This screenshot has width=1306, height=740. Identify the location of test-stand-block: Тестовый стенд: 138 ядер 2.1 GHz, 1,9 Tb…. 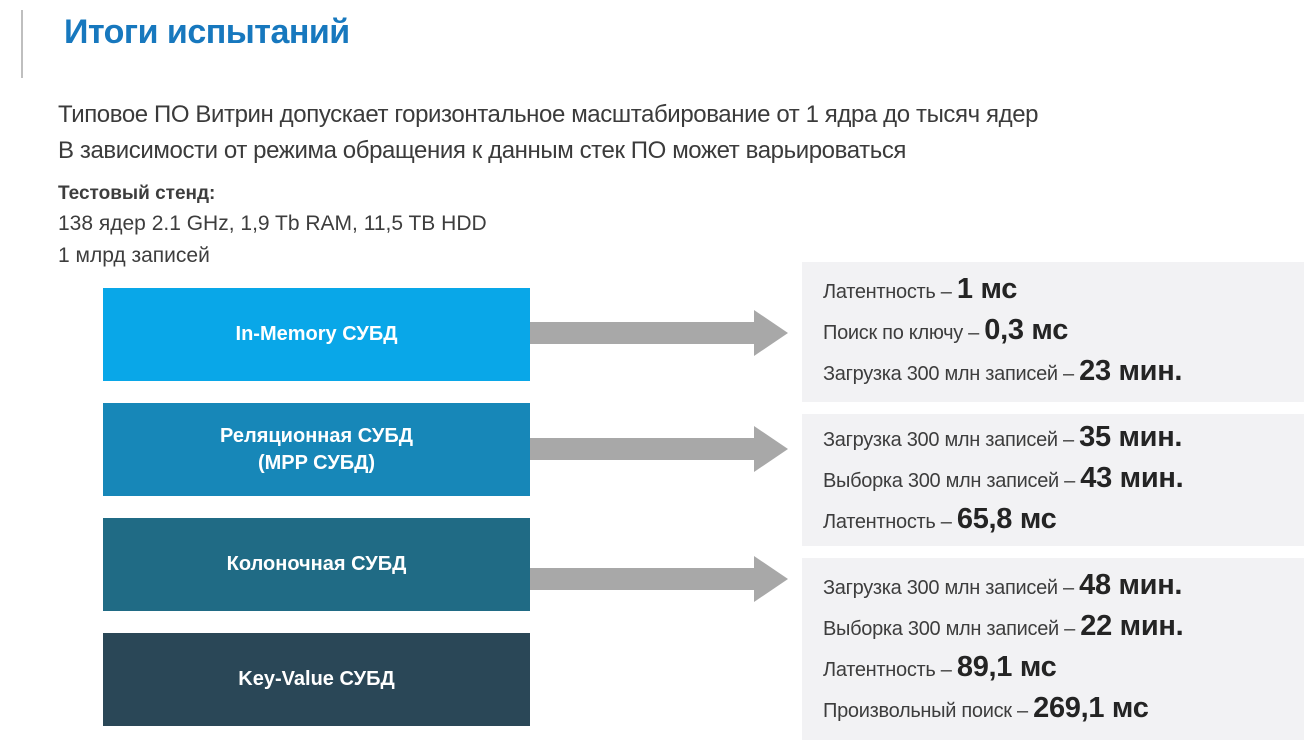
(272, 226).